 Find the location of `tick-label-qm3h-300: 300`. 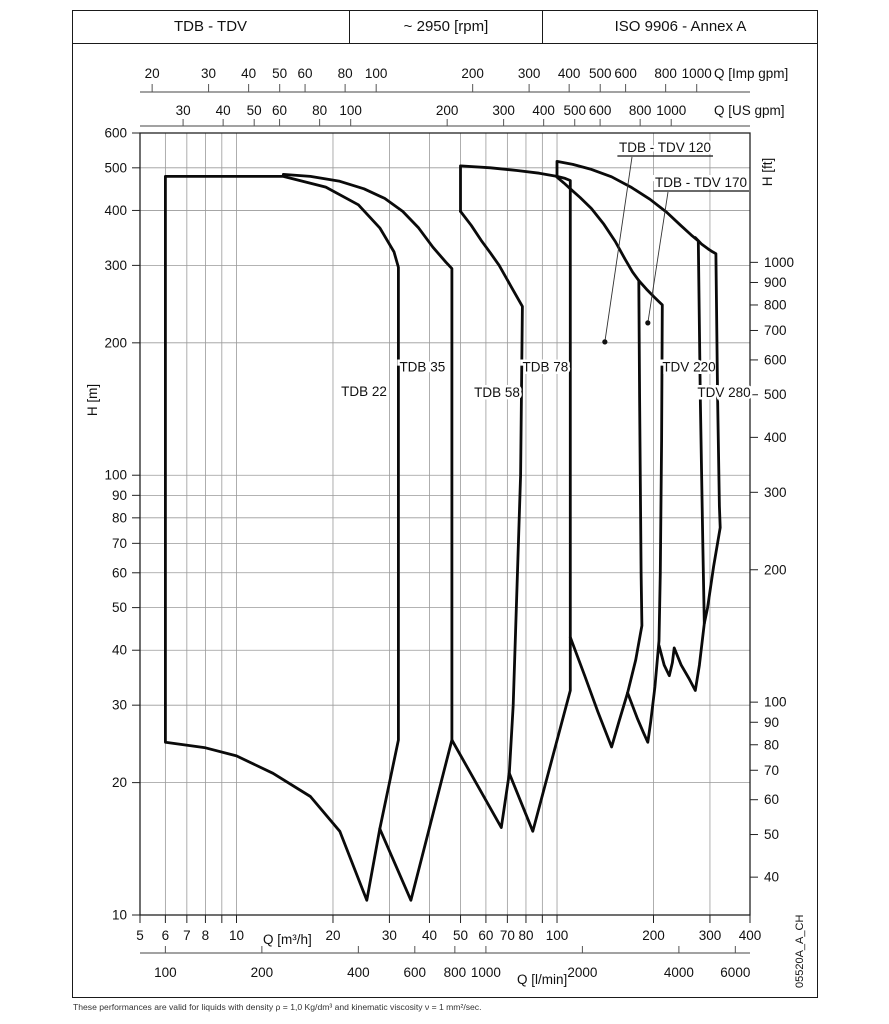

tick-label-qm3h-300: 300 is located at coordinates (710, 935).